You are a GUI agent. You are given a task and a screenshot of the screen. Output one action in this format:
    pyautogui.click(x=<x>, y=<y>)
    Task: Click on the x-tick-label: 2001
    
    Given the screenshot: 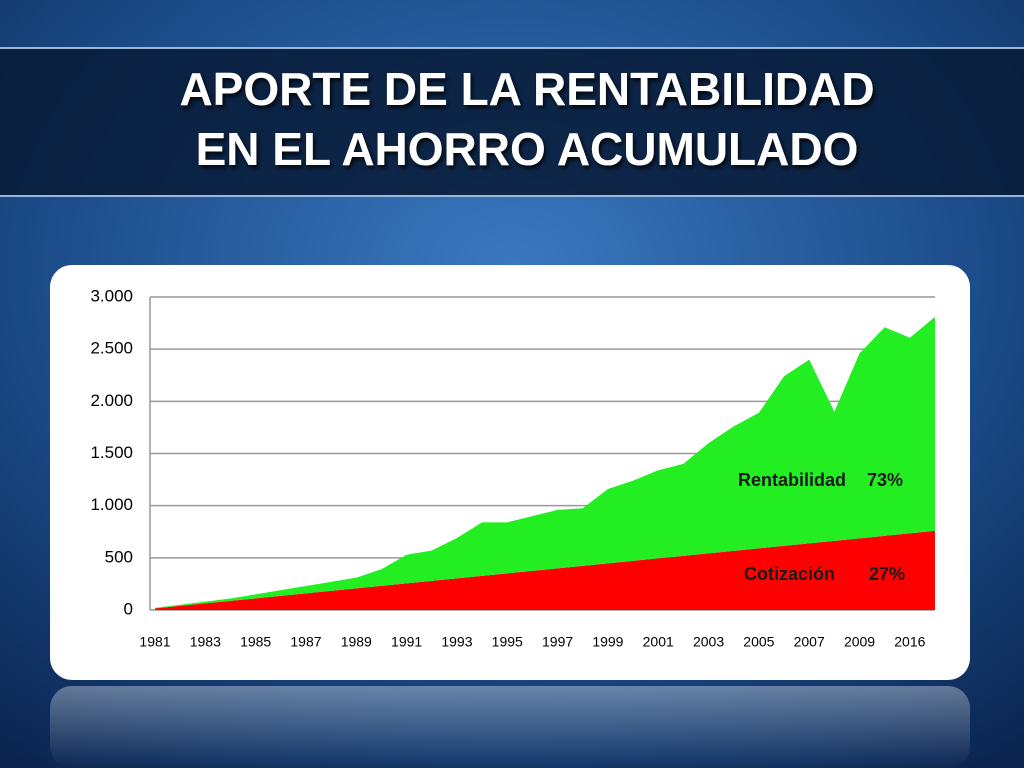 What is the action you would take?
    pyautogui.click(x=658, y=642)
    